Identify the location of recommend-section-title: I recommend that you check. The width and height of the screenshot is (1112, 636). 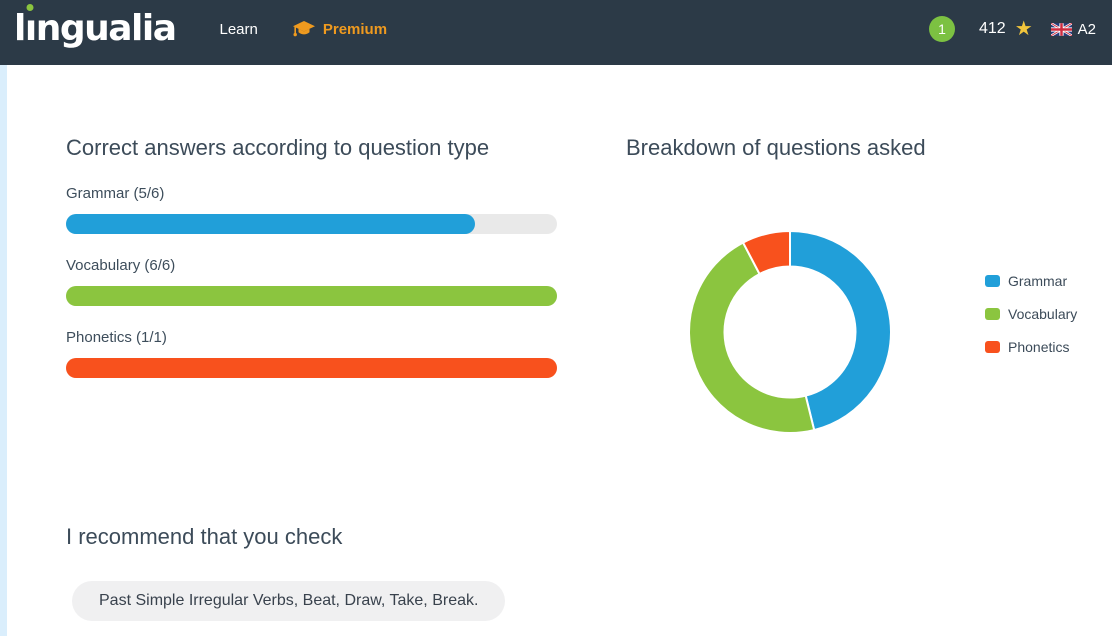
(204, 536).